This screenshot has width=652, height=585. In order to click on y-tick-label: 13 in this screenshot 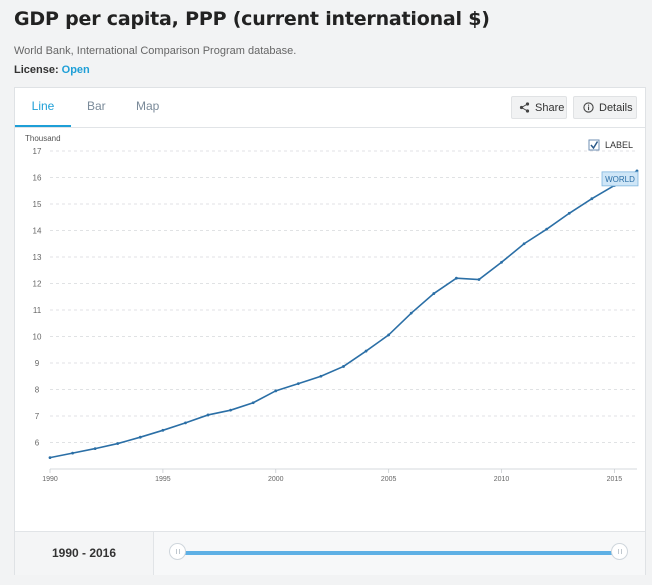, I will do `click(37, 257)`.